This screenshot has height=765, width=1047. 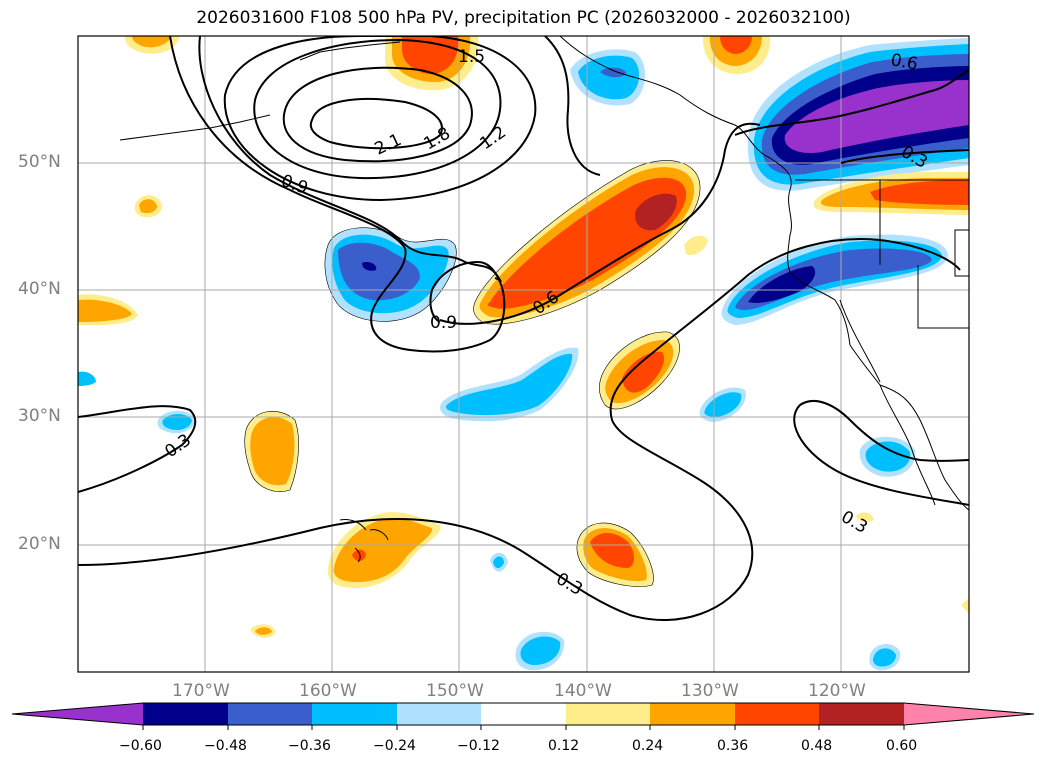 I want to click on colorbar-tick-label: 0.60, so click(x=902, y=746).